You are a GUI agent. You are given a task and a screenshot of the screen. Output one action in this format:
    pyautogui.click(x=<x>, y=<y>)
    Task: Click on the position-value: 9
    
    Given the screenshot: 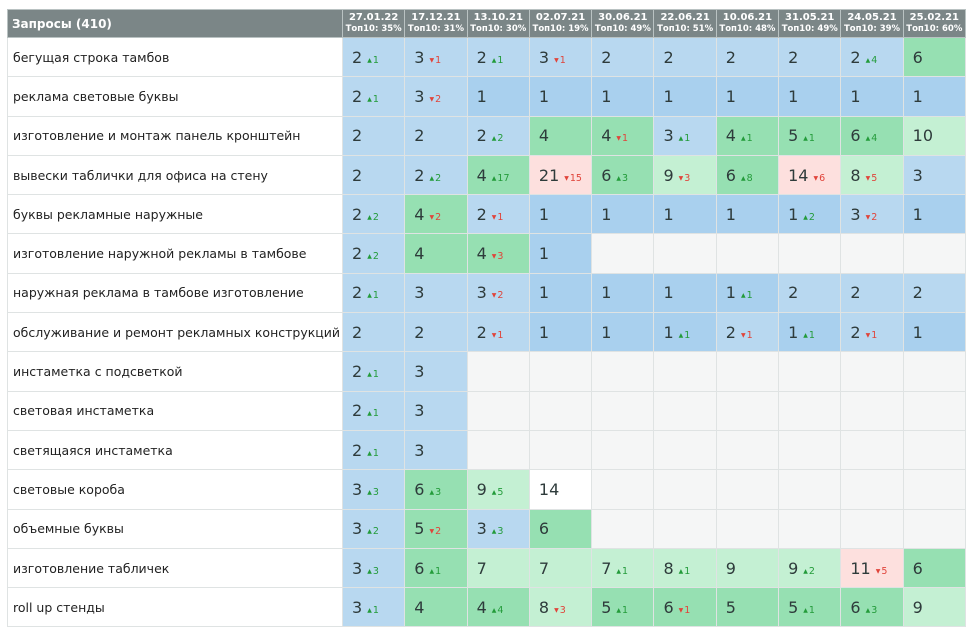 What is the action you would take?
    pyautogui.click(x=730, y=568)
    